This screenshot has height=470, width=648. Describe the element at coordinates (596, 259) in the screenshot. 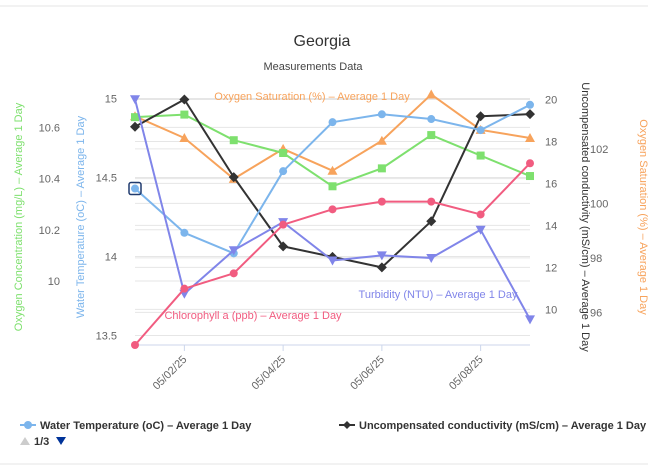

I see `y-tick-label-oxs: 98` at that location.